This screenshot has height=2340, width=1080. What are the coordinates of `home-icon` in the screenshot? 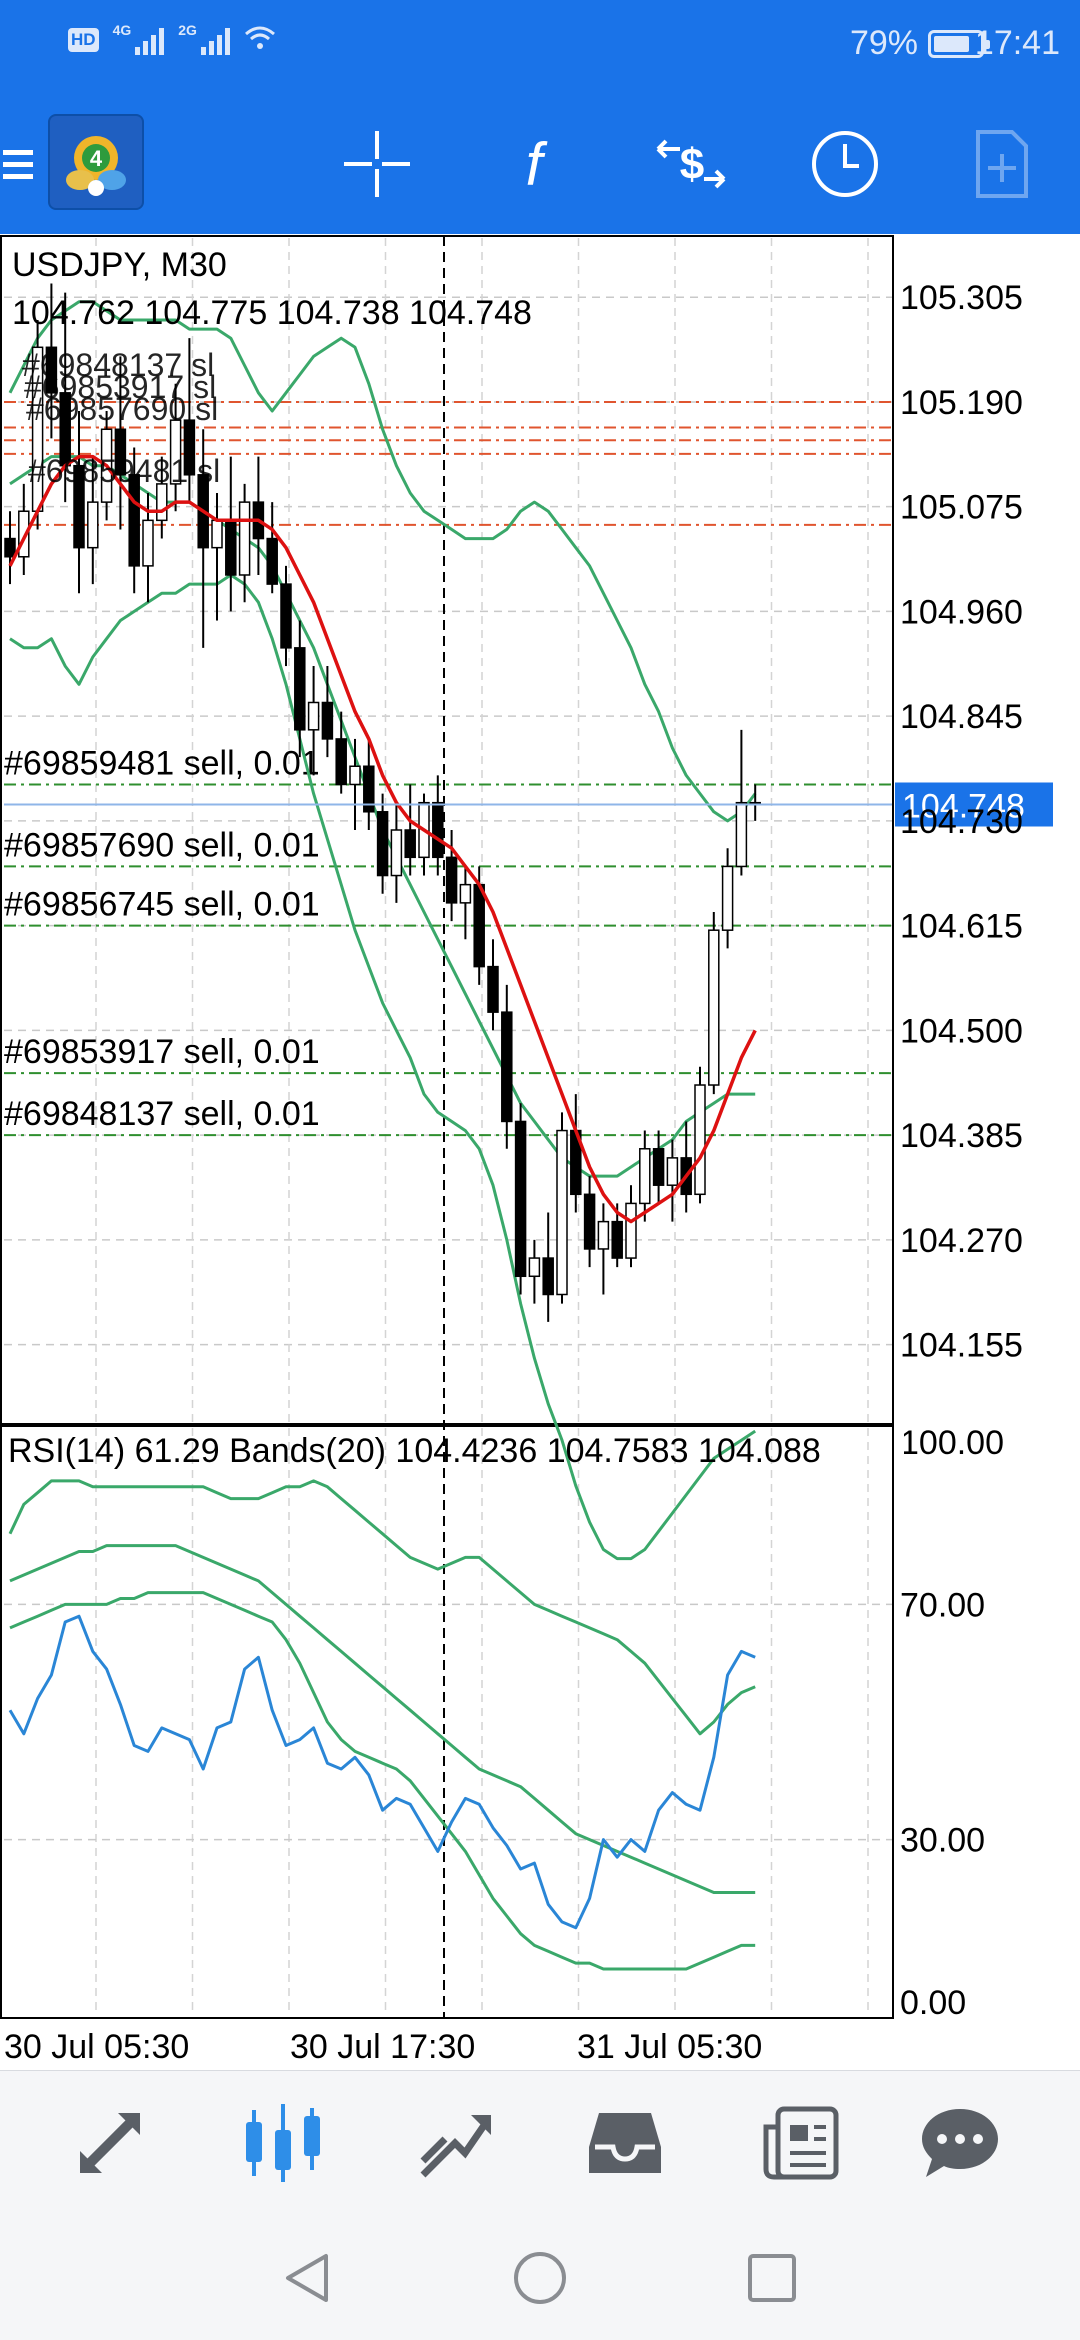 It's located at (540, 2280).